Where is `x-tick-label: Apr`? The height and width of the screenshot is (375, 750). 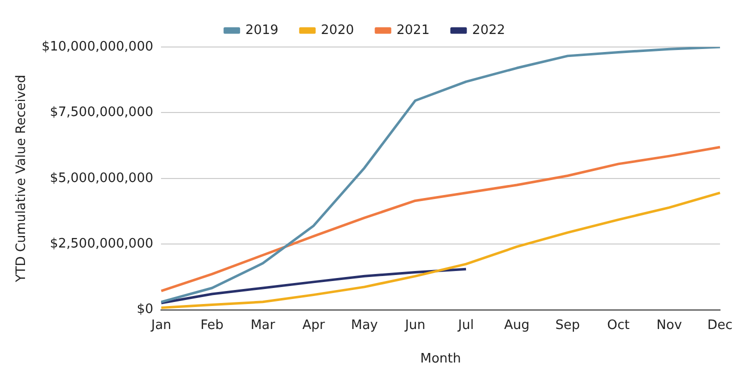 x-tick-label: Apr is located at coordinates (314, 325).